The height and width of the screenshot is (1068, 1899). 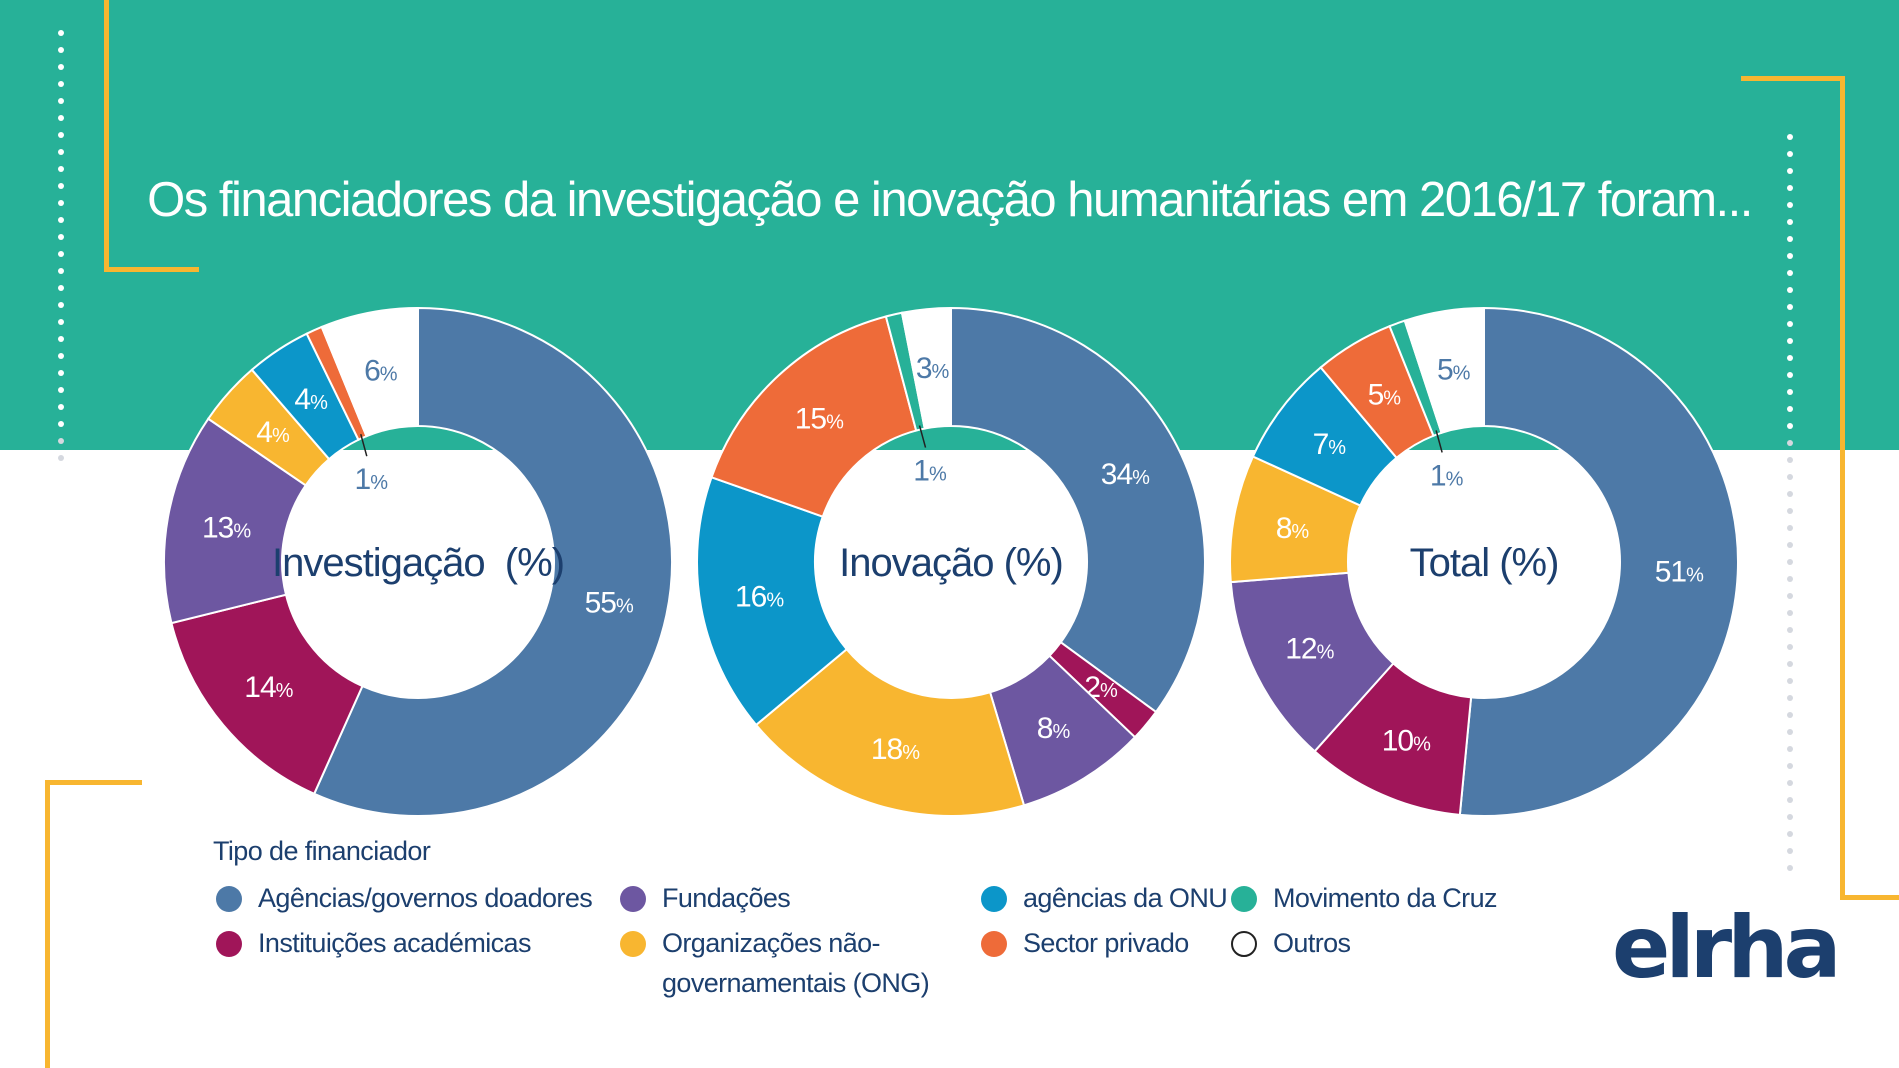 What do you see at coordinates (1869, 897) in the screenshot?
I see `bracket-right-bottom` at bounding box center [1869, 897].